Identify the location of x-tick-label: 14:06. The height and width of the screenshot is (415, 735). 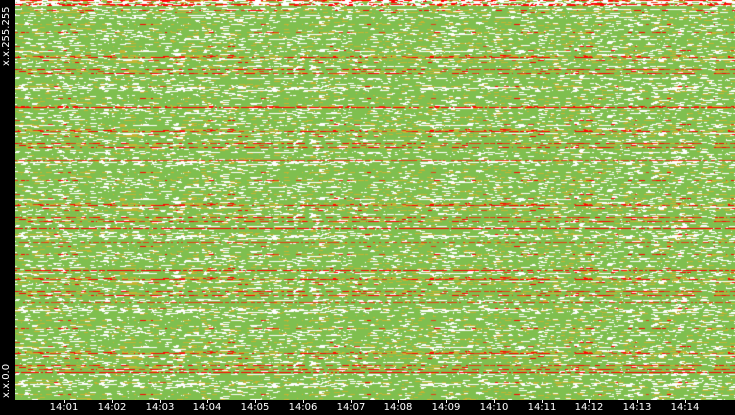
(303, 407).